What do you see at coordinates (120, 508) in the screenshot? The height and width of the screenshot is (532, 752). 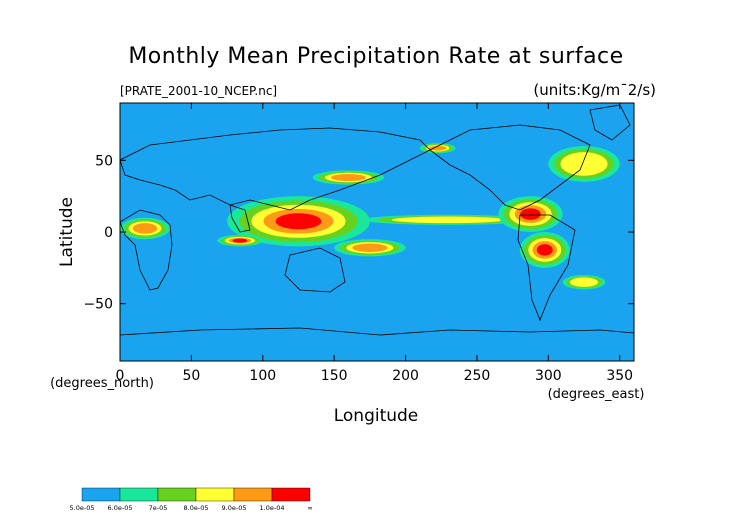 I see `colorbar-label: 6.0e-05` at bounding box center [120, 508].